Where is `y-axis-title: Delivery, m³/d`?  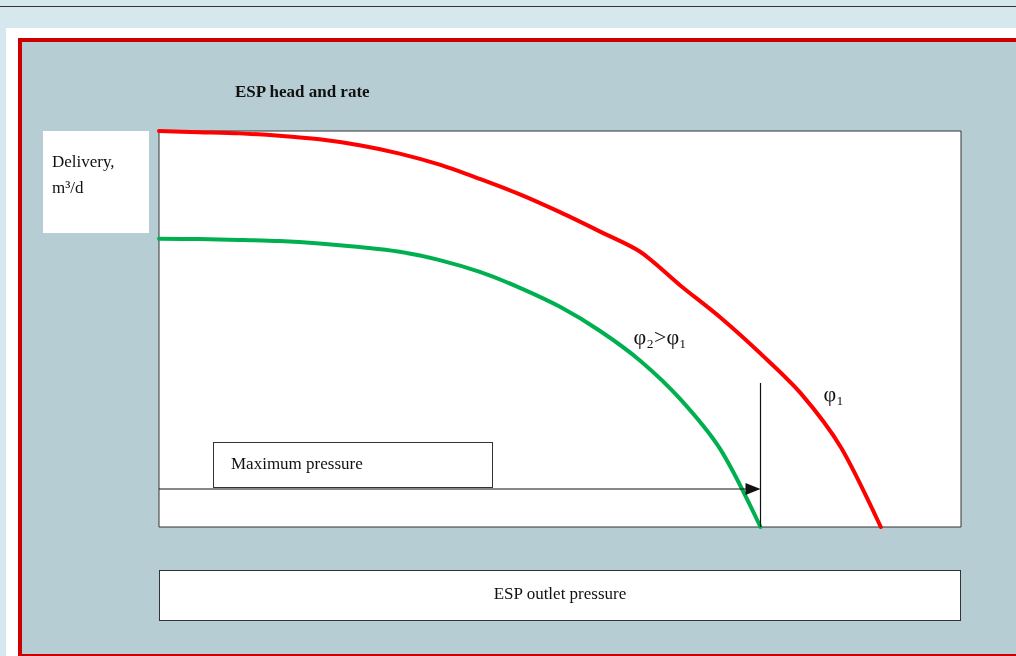 y-axis-title: Delivery, m³/d is located at coordinates (96, 182).